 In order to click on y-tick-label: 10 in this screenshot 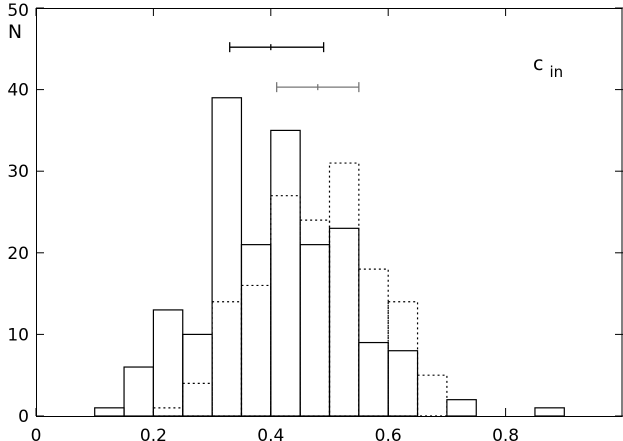, I will do `click(18, 335)`.